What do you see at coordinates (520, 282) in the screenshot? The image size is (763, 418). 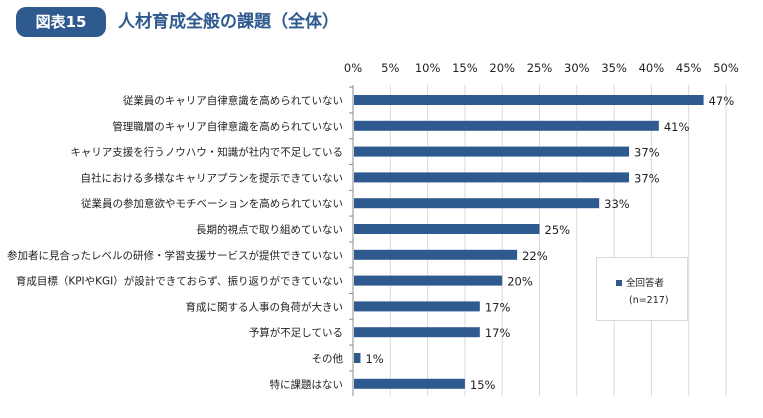 I see `data-label: 20%` at bounding box center [520, 282].